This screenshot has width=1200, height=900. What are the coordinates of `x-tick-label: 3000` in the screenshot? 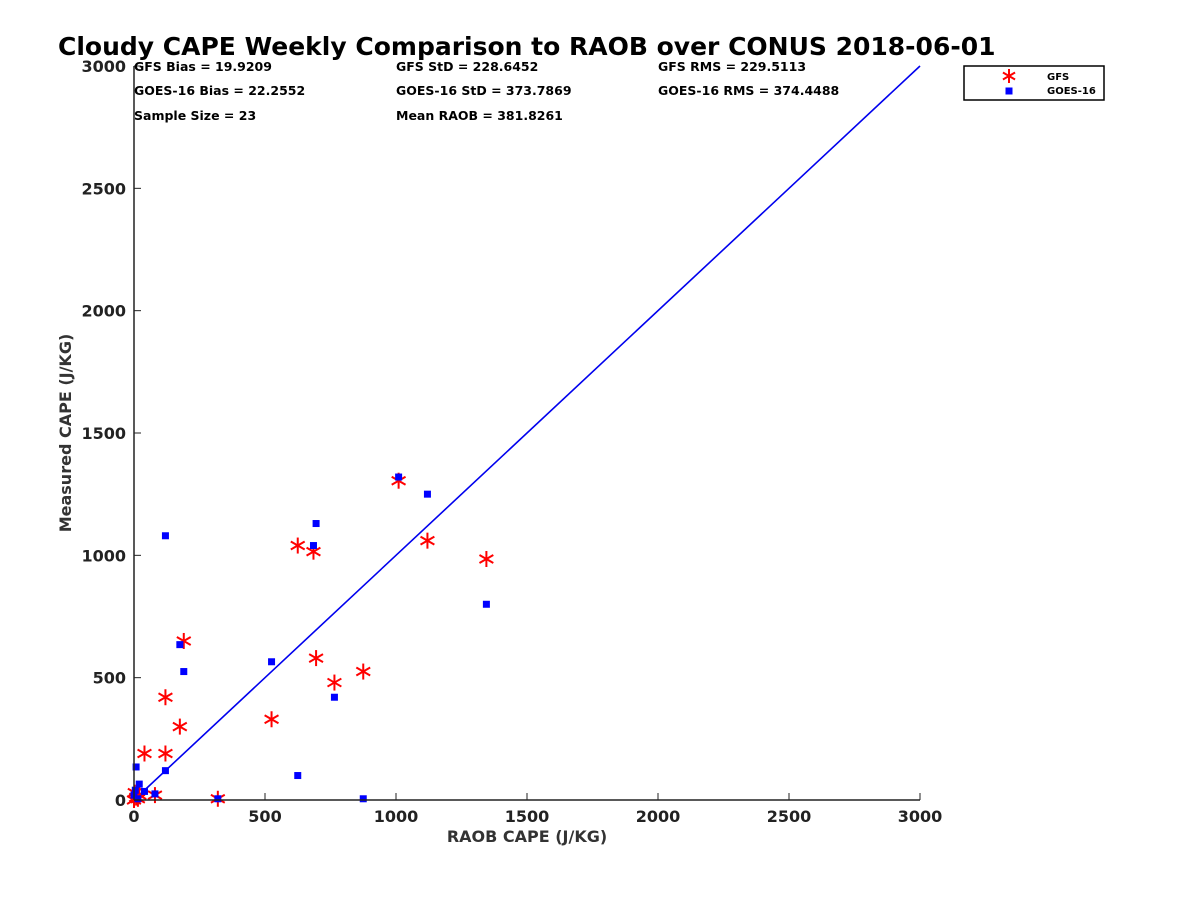 It's located at (920, 816).